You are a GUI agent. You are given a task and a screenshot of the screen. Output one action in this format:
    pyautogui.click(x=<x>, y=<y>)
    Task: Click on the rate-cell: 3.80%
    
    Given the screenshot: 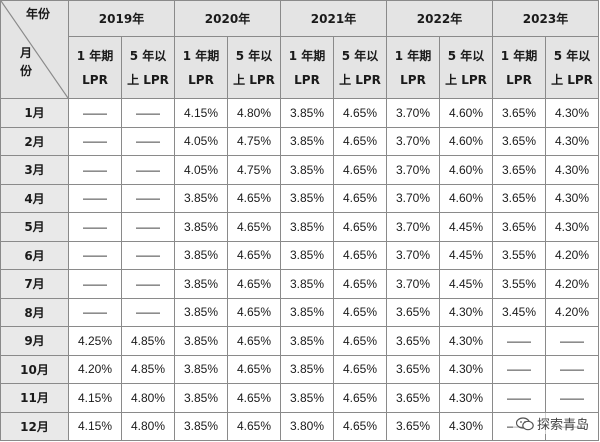 What is the action you would take?
    pyautogui.click(x=307, y=426)
    